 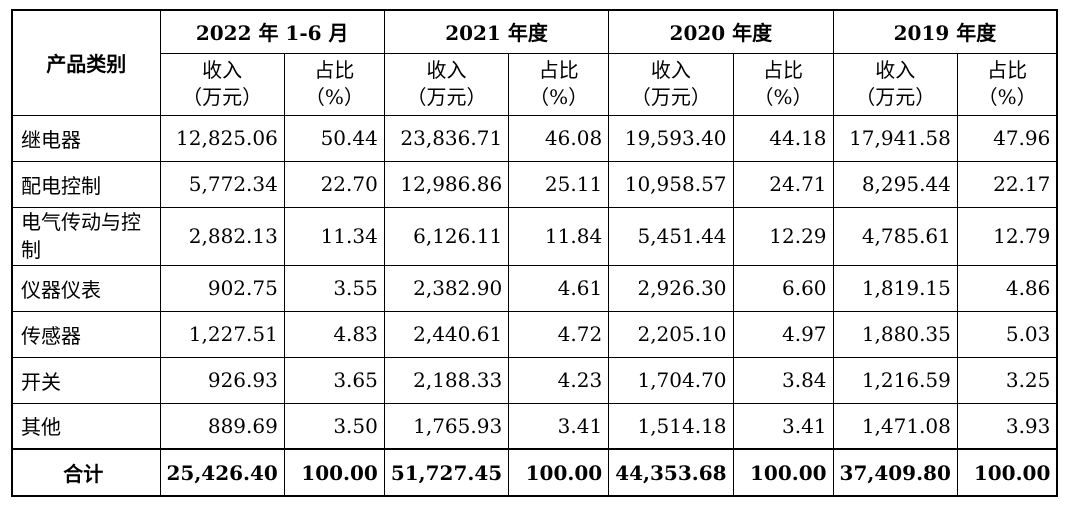 What do you see at coordinates (86, 334) in the screenshot?
I see `category-cell: 传感器` at bounding box center [86, 334].